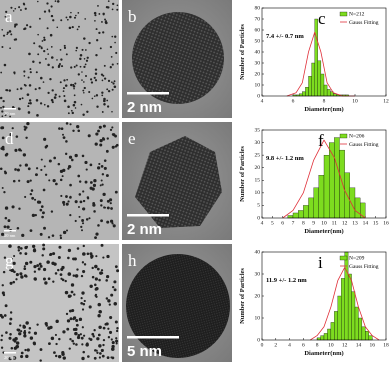 This screenshot has width=392, height=367. Describe the element at coordinates (242, 52) in the screenshot. I see `y-axis-label: Number of Particles` at that location.